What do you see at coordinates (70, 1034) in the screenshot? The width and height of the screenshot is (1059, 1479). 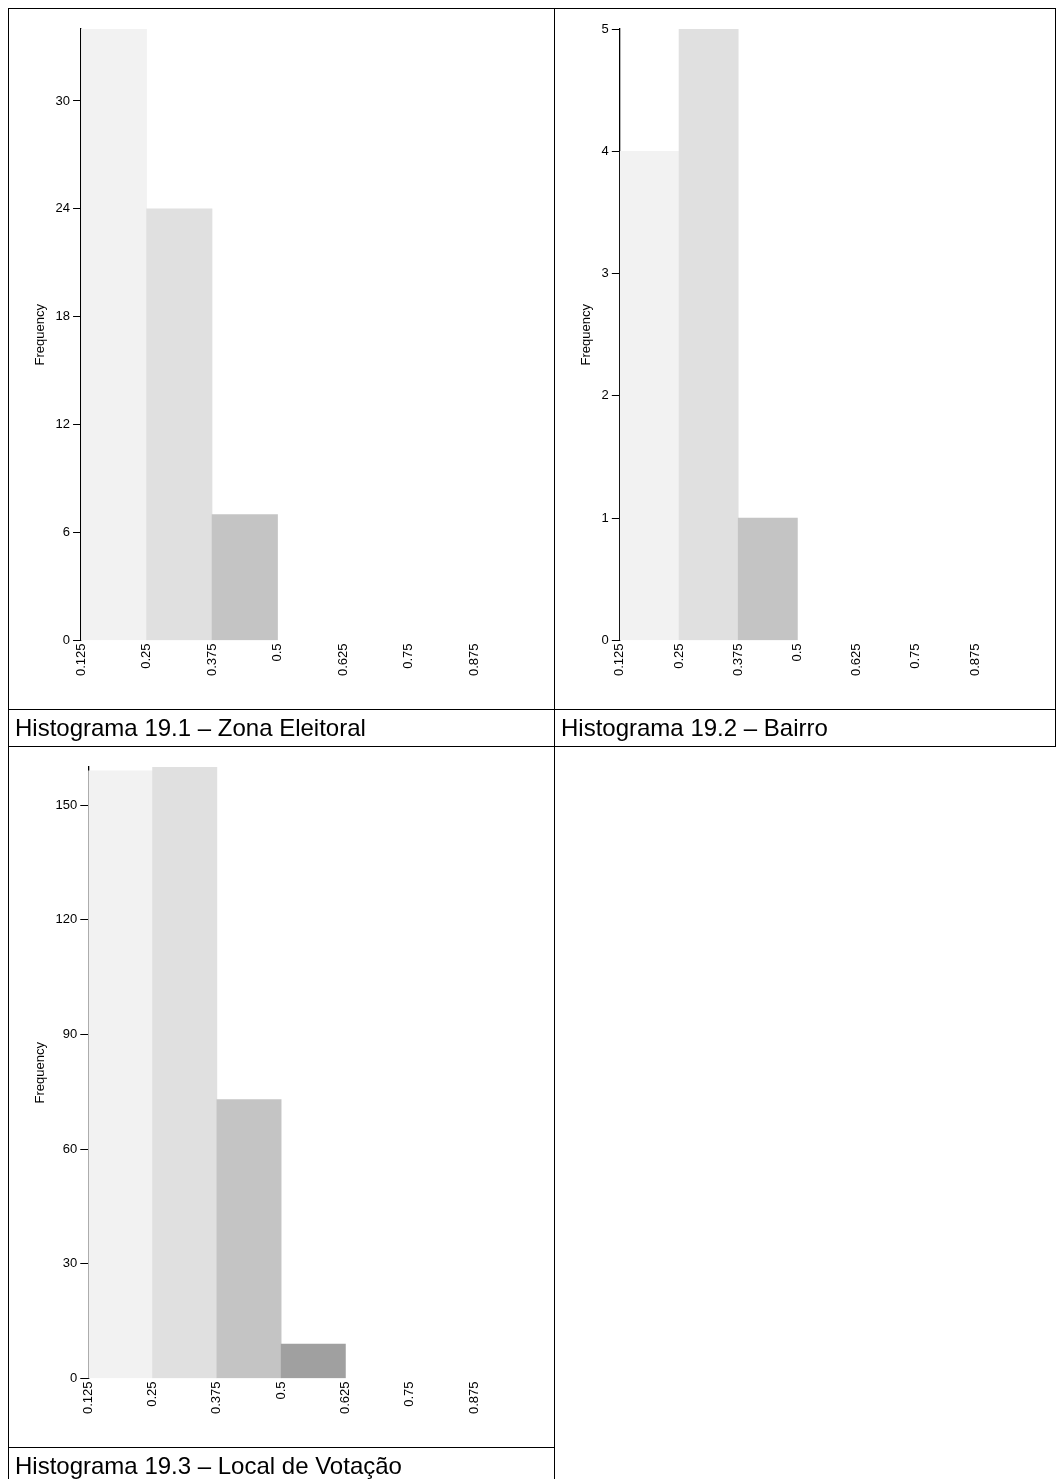 I see `y-tick-label: 90` at bounding box center [70, 1034].